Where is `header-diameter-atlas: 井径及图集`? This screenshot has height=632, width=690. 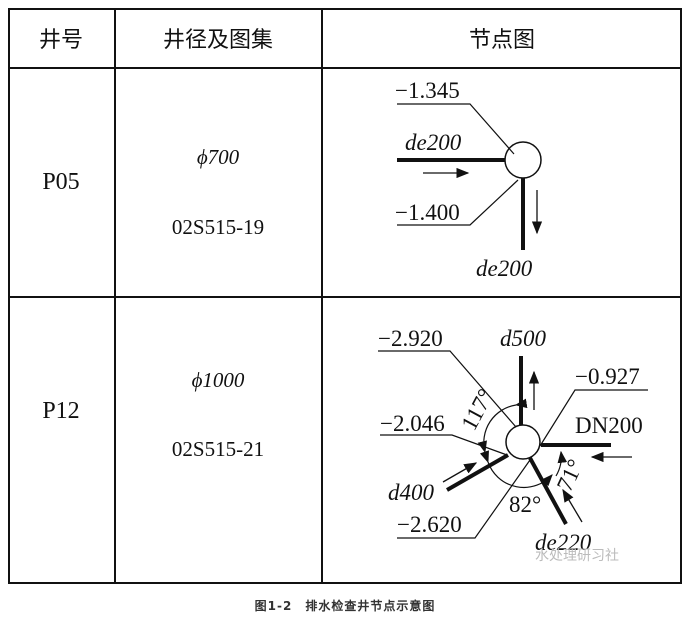
header-diameter-atlas: 井径及图集 is located at coordinates (217, 40).